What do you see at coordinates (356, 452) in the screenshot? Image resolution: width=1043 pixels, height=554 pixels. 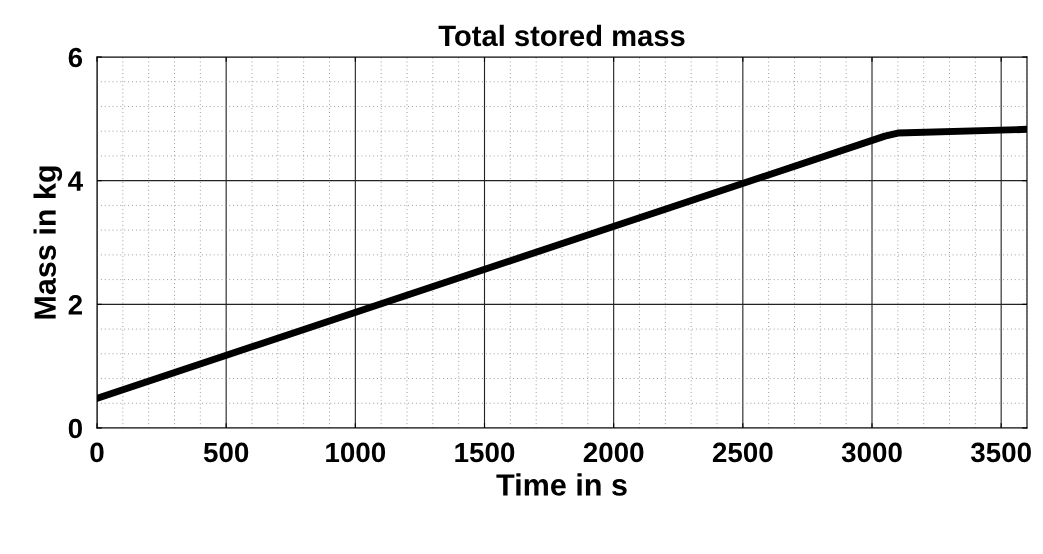 I see `x-tick-label: 1000` at bounding box center [356, 452].